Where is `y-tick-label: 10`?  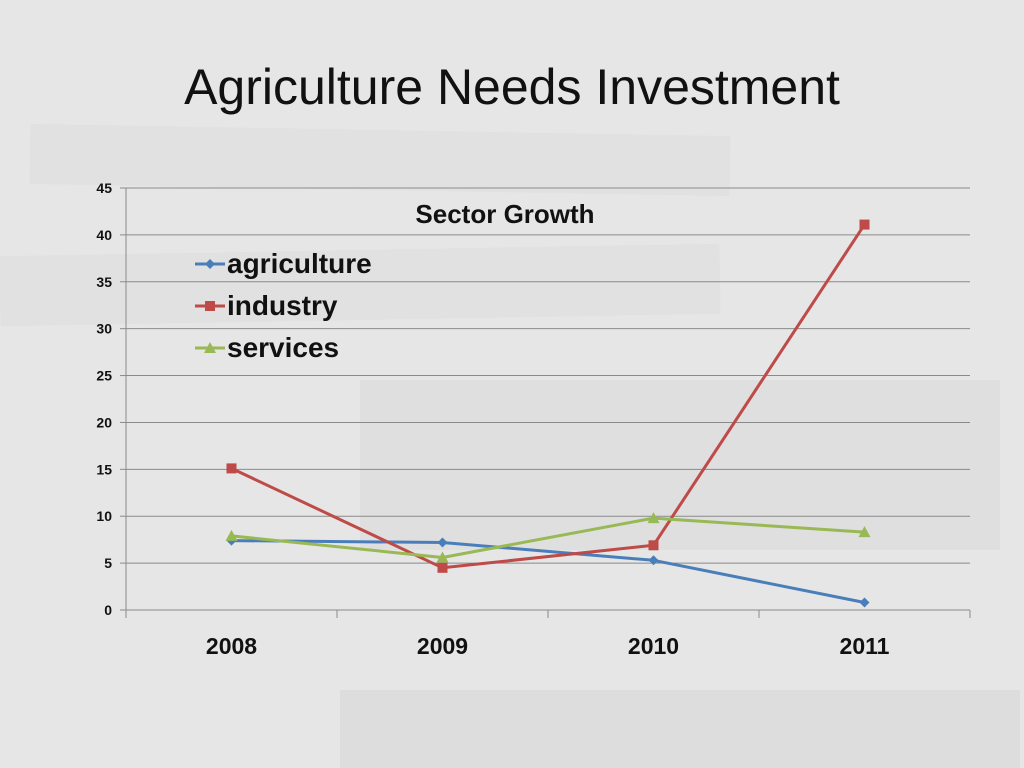 y-tick-label: 10 is located at coordinates (104, 516).